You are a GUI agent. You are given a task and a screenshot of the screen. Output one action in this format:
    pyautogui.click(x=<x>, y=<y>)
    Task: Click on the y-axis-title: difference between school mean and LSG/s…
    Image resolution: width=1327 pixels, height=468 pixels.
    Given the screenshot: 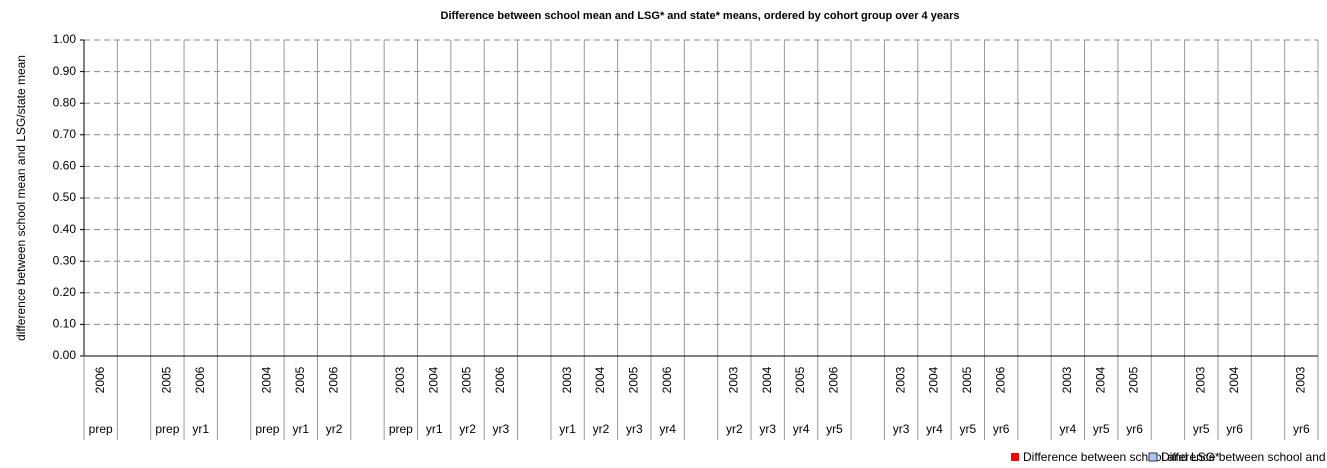 What is the action you would take?
    pyautogui.click(x=21, y=198)
    